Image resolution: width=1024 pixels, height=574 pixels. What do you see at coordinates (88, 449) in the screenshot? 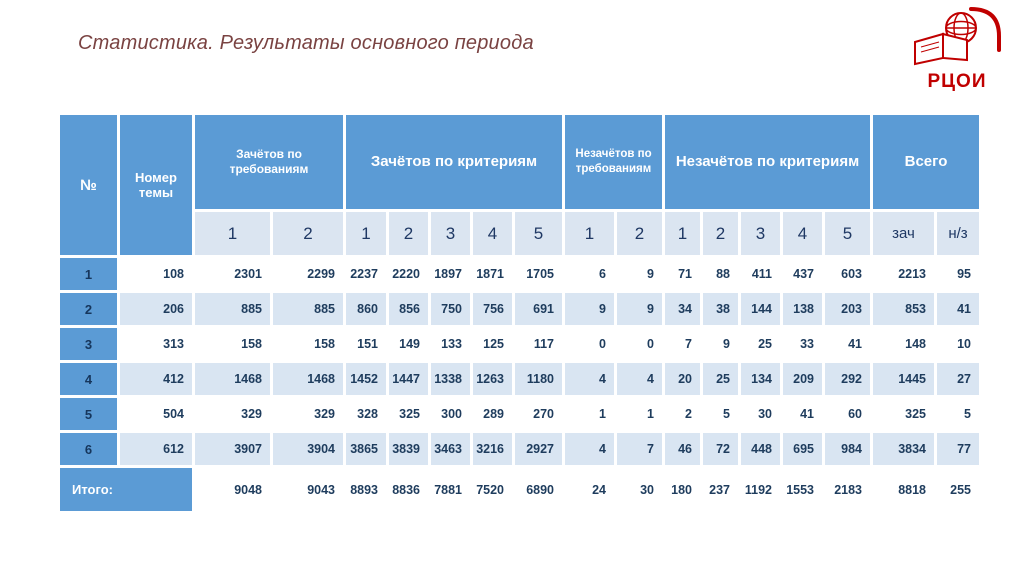
I see `row-number: 6` at bounding box center [88, 449].